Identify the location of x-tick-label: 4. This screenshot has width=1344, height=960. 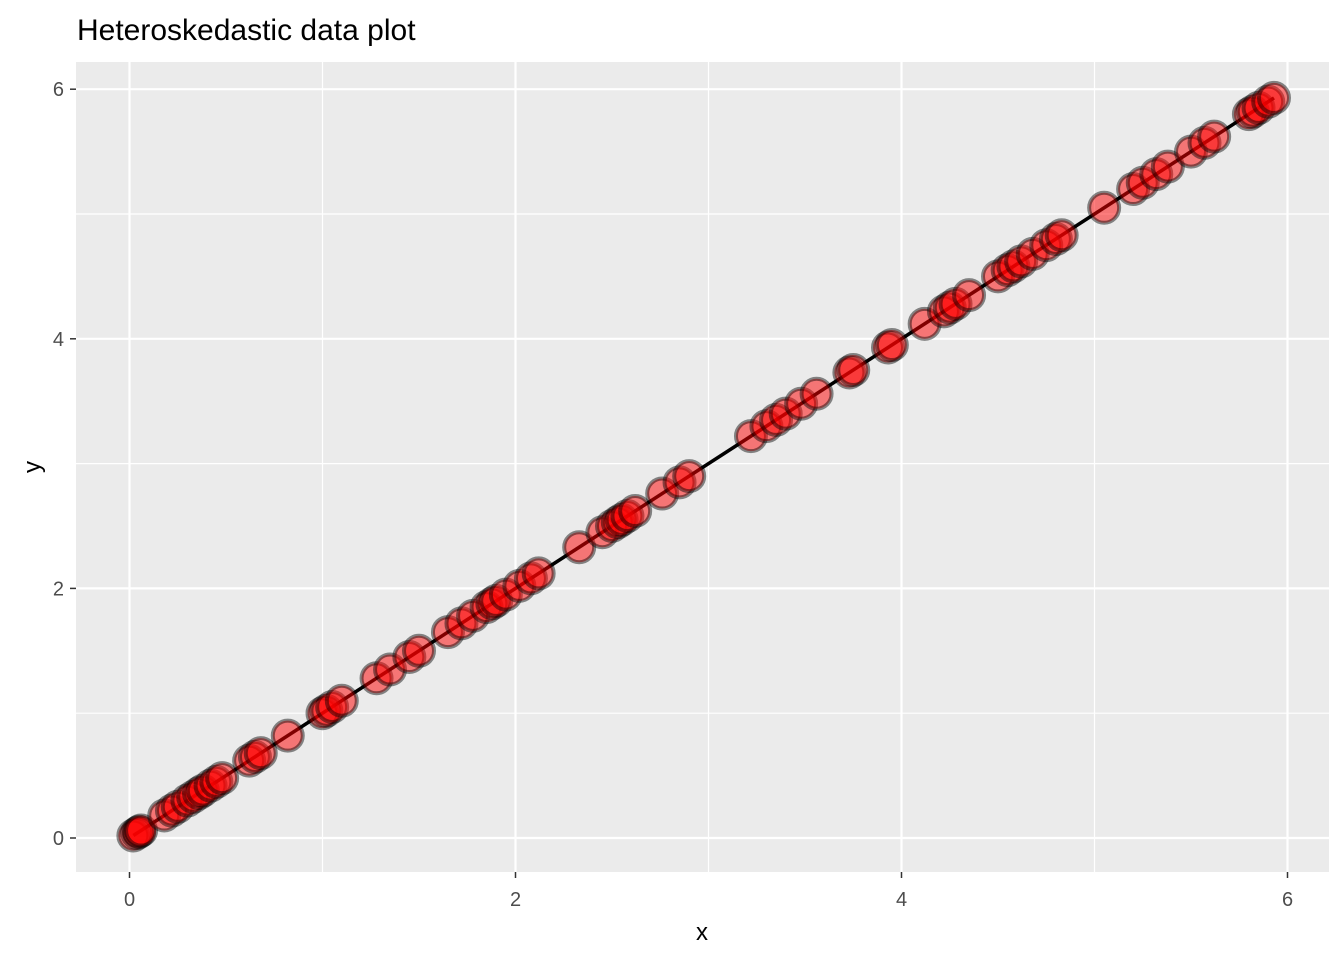
(901, 900).